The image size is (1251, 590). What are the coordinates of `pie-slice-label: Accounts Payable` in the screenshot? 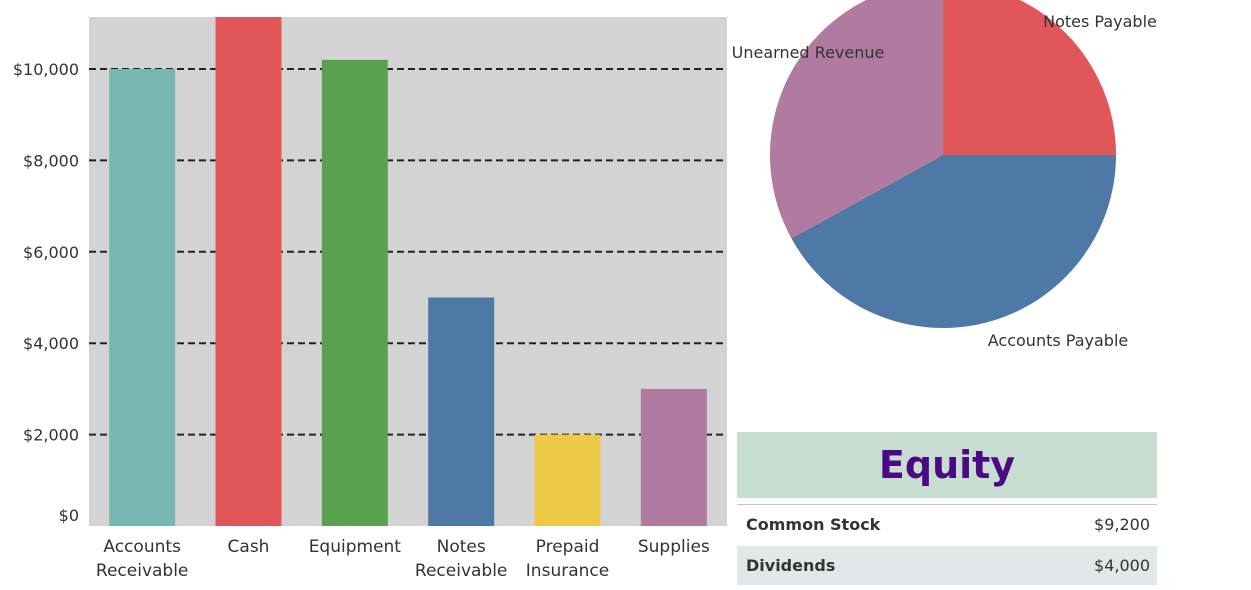 It's located at (1058, 340).